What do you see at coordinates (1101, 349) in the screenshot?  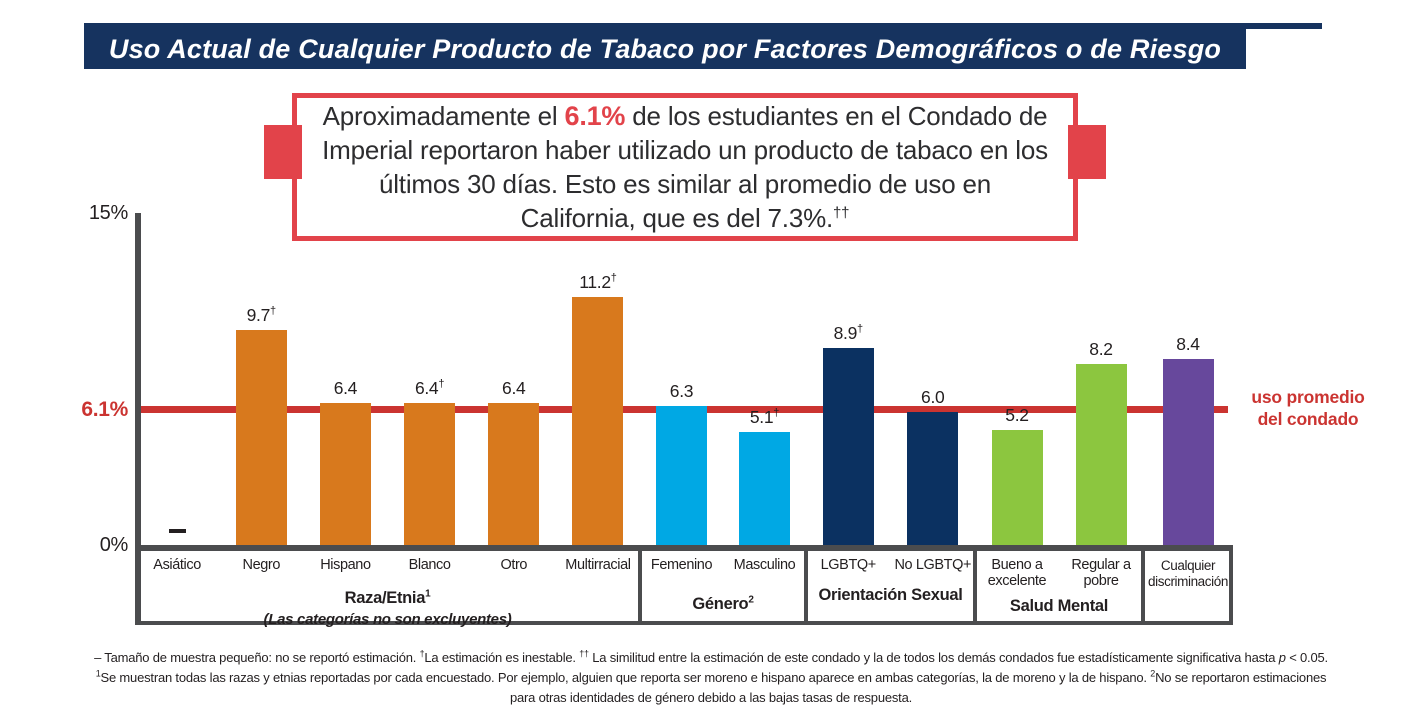 I see `bar-value-label: 8.2` at bounding box center [1101, 349].